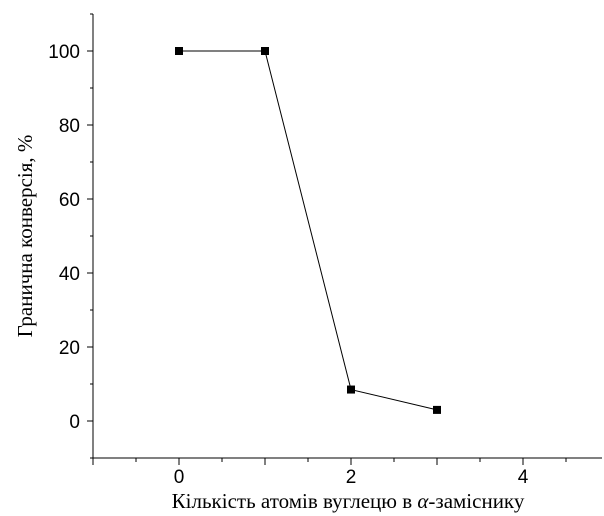  I want to click on x-tick-label: 0, so click(179, 477).